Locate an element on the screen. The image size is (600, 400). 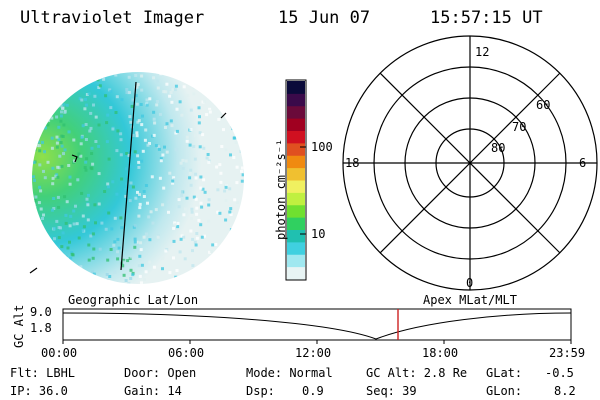
altitude-curve is located at coordinates (317, 326).